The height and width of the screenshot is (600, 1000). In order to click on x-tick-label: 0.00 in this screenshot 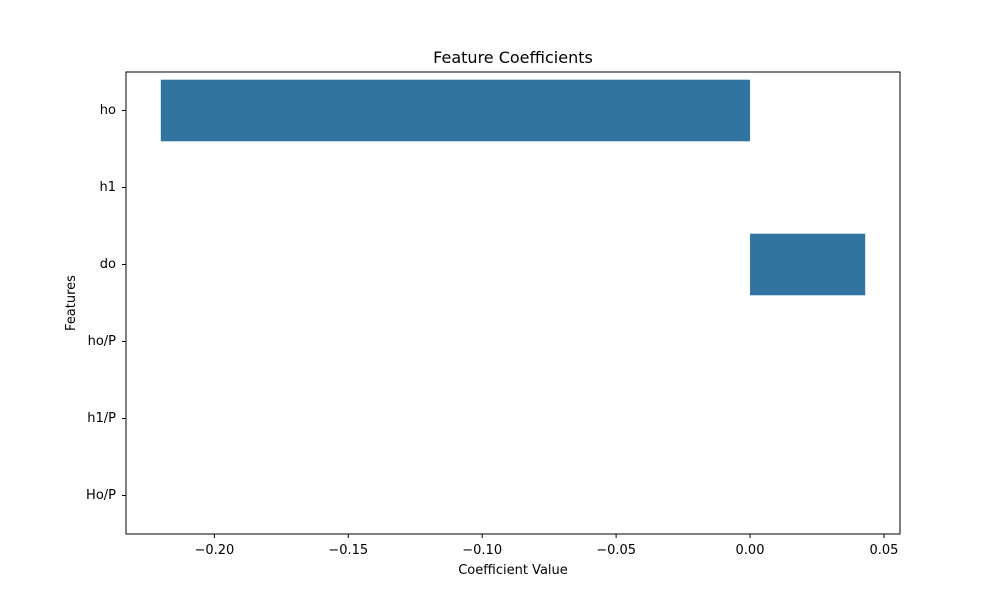, I will do `click(750, 550)`.